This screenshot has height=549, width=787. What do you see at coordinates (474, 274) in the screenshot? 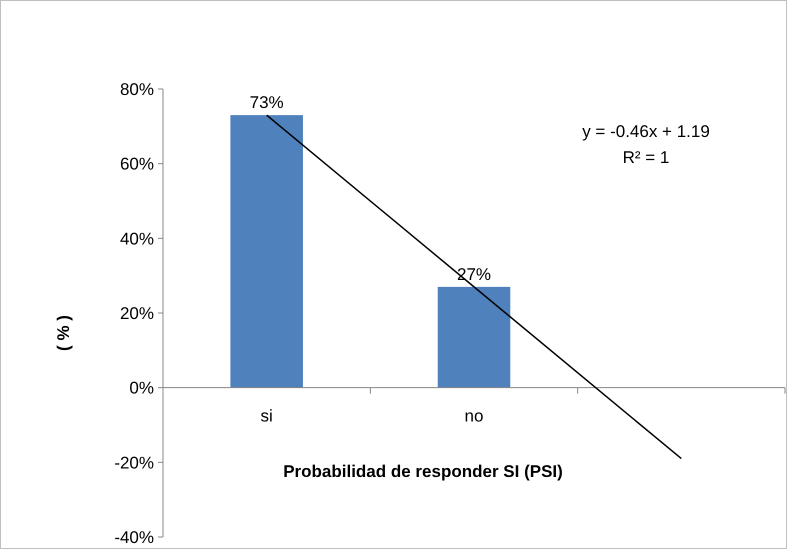
I see `data-label: 27%` at bounding box center [474, 274].